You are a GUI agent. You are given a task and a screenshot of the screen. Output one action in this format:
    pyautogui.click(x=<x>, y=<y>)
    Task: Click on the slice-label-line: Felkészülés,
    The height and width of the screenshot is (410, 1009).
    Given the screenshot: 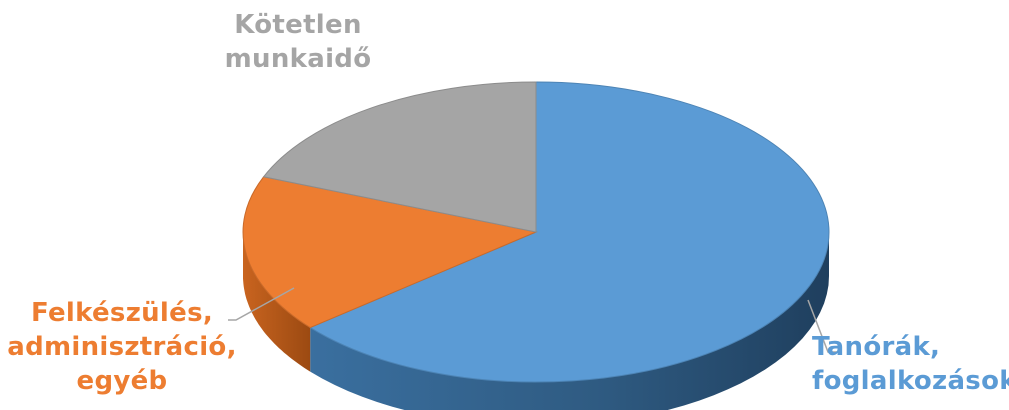 What is the action you would take?
    pyautogui.click(x=122, y=313)
    